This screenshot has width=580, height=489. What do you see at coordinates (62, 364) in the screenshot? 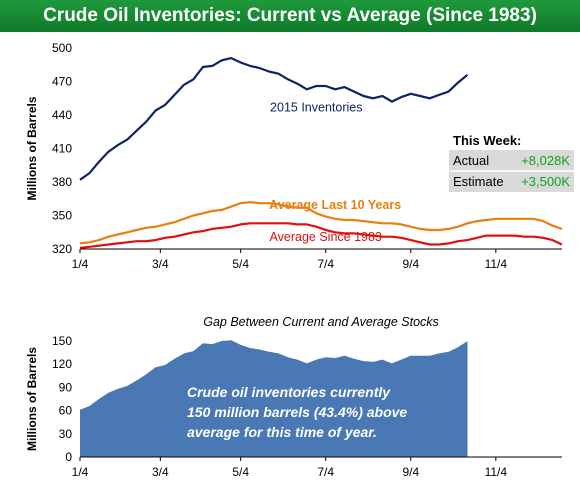
I see `y-tick-label: 120` at bounding box center [62, 364].